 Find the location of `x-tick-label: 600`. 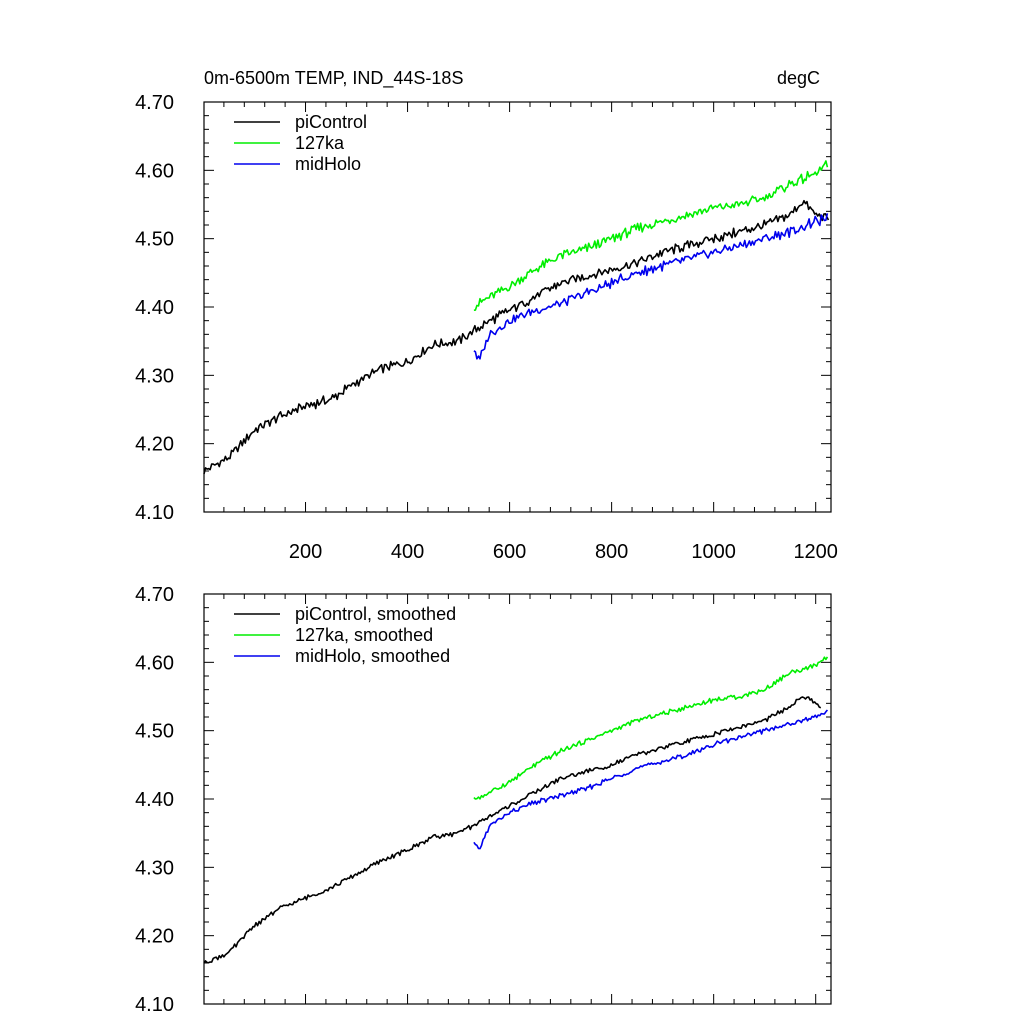

x-tick-label: 600 is located at coordinates (509, 552).